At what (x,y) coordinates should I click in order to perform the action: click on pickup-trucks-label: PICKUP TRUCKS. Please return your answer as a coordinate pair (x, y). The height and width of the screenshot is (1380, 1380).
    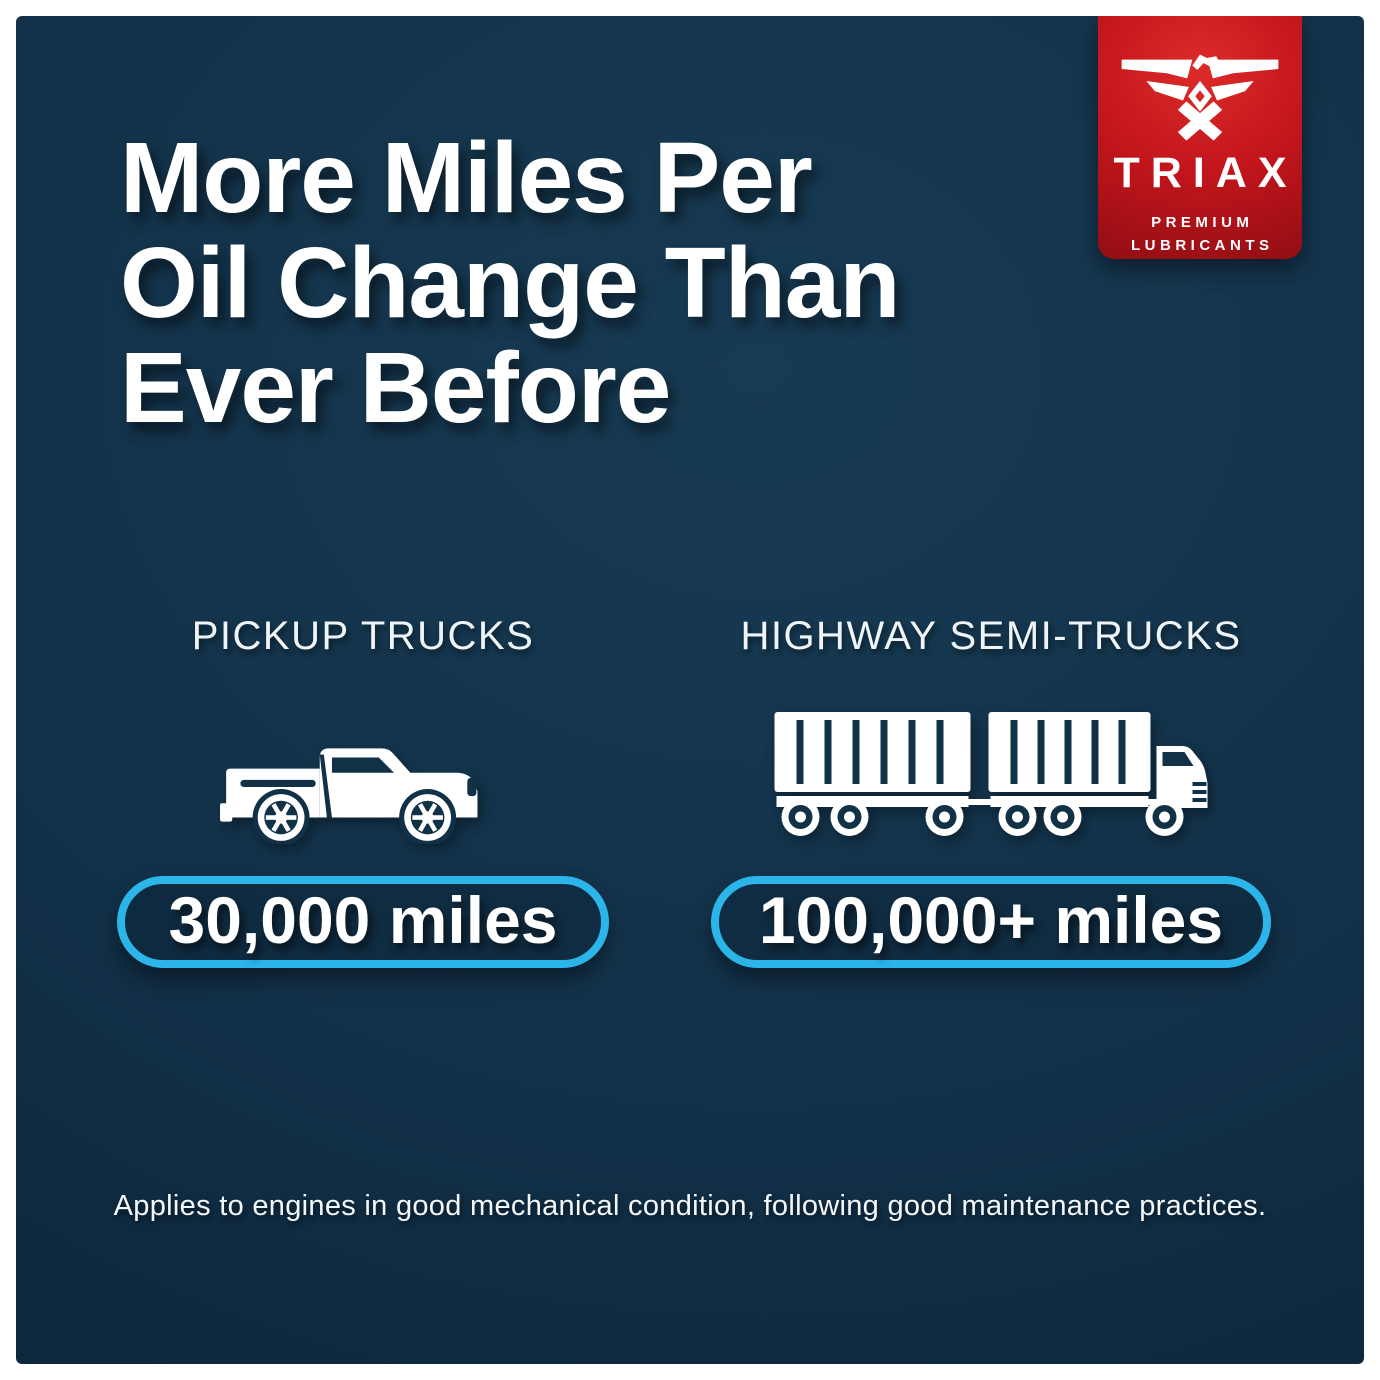
    Looking at the image, I should click on (363, 636).